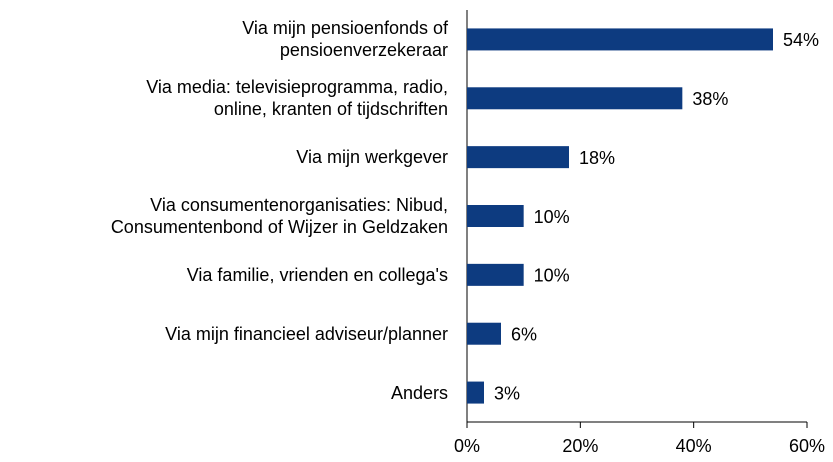 The image size is (833, 462). Describe the element at coordinates (467, 446) in the screenshot. I see `x-tick-label: 0%` at that location.